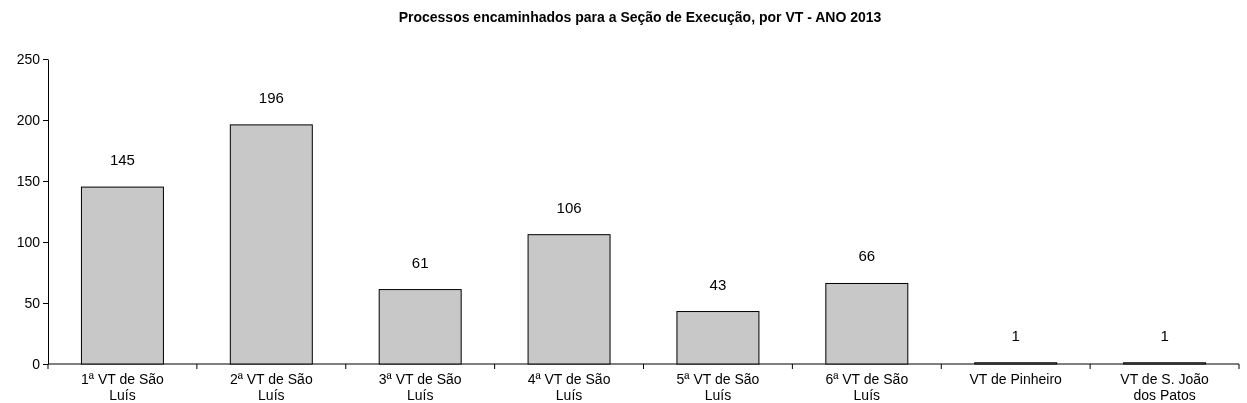 The image size is (1247, 403). Describe the element at coordinates (28, 241) in the screenshot. I see `y-tick-label: 100` at that location.